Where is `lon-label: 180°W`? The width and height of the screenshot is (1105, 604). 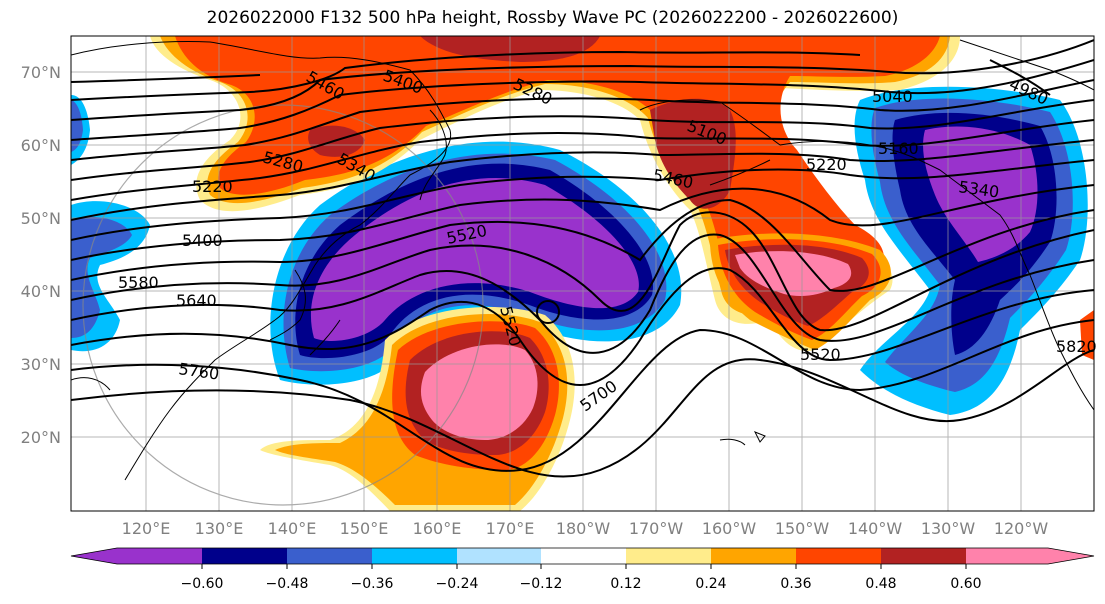 lon-label: 180°W is located at coordinates (583, 528).